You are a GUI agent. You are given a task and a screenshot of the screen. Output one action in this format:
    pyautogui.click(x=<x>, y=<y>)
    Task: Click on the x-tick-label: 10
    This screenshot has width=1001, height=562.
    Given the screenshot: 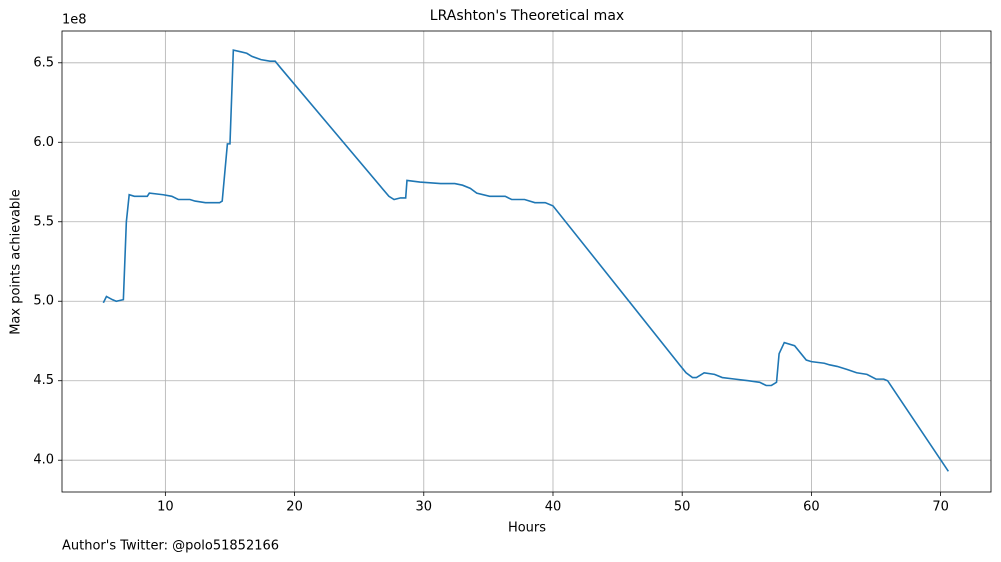 What is the action you would take?
    pyautogui.click(x=165, y=507)
    